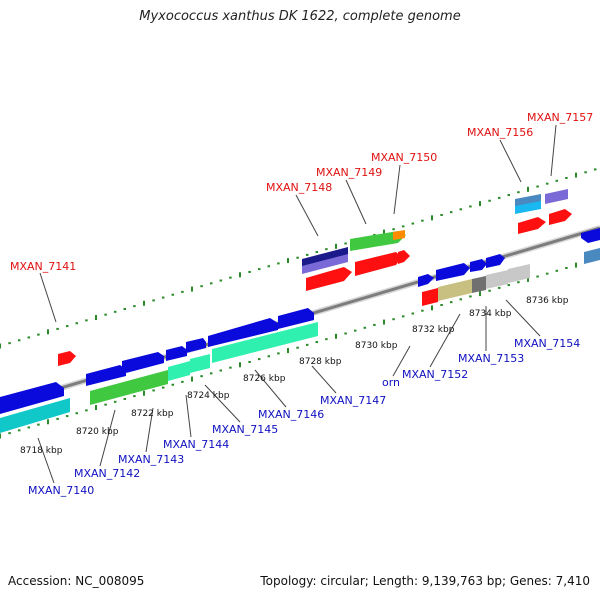  Describe the element at coordinates (560, 117) in the screenshot. I see `gene-label-top: MXAN_7157` at that location.